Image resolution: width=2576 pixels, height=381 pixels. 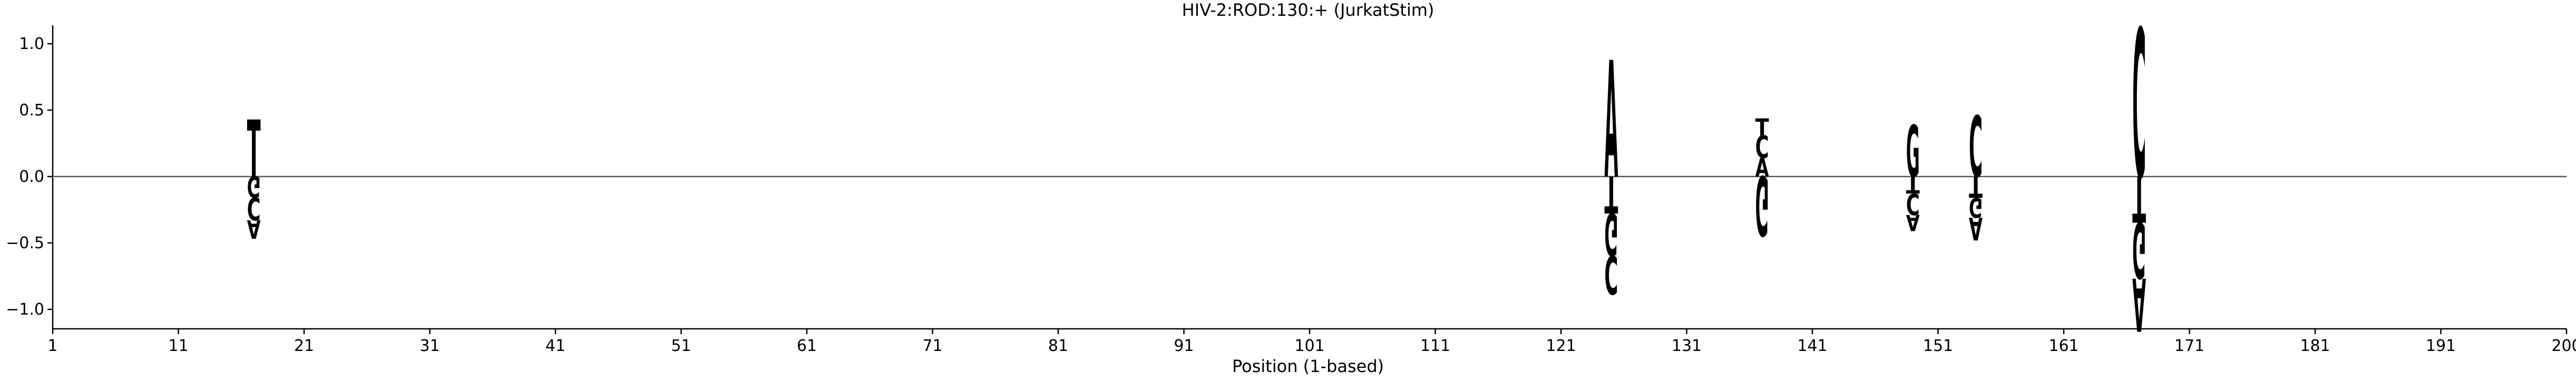 I want to click on x-tick-label: 131, so click(x=1687, y=346).